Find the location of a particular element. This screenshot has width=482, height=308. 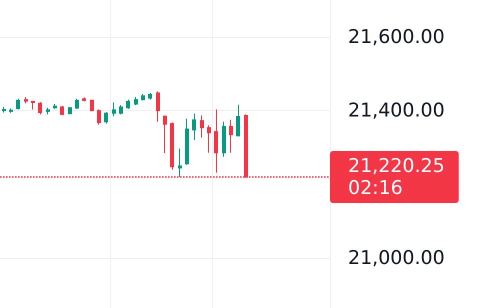

text: 02:16 is located at coordinates (375, 187).